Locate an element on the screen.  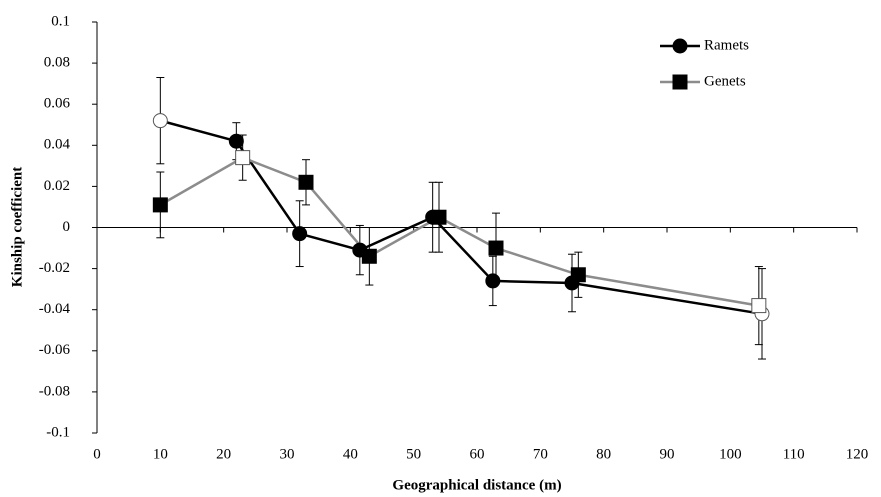
y-tick-label: 0.08 is located at coordinates (57, 63).